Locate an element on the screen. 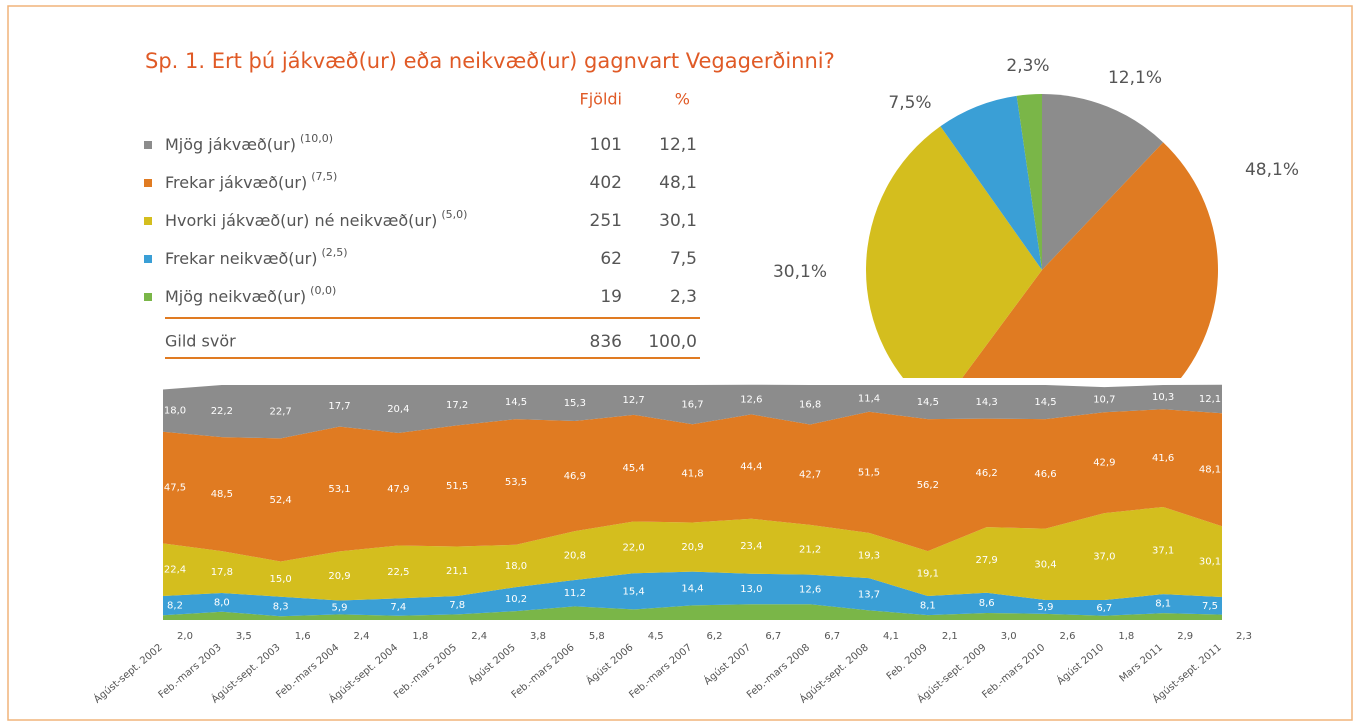 Image resolution: width=1360 pixels, height=726 pixels. value-label: 41,8 is located at coordinates (692, 473).